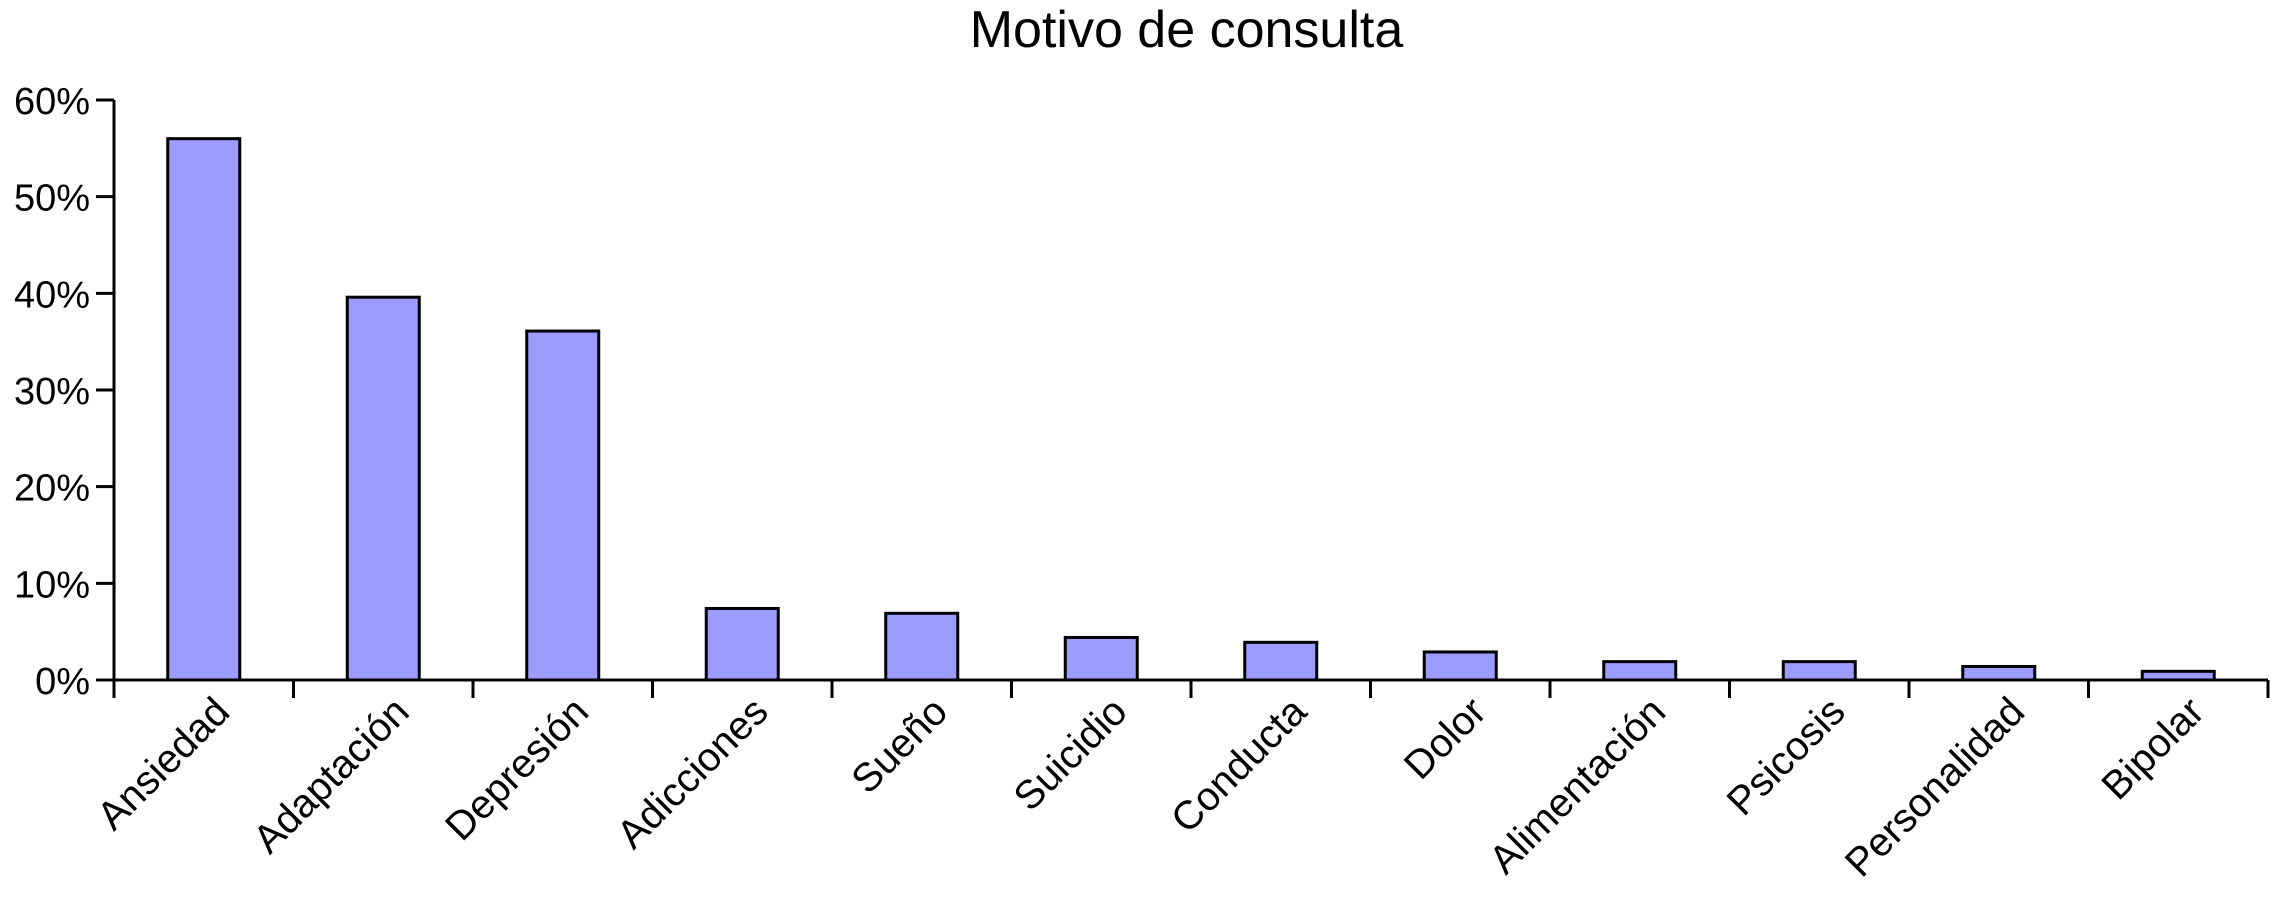  What do you see at coordinates (1935, 787) in the screenshot?
I see `x-tick-label: Personalidad` at bounding box center [1935, 787].